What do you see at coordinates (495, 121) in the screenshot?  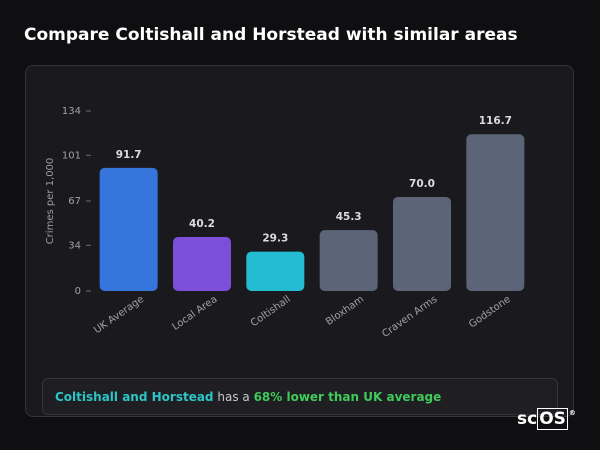 I see `value-label: 116.7` at bounding box center [495, 121].